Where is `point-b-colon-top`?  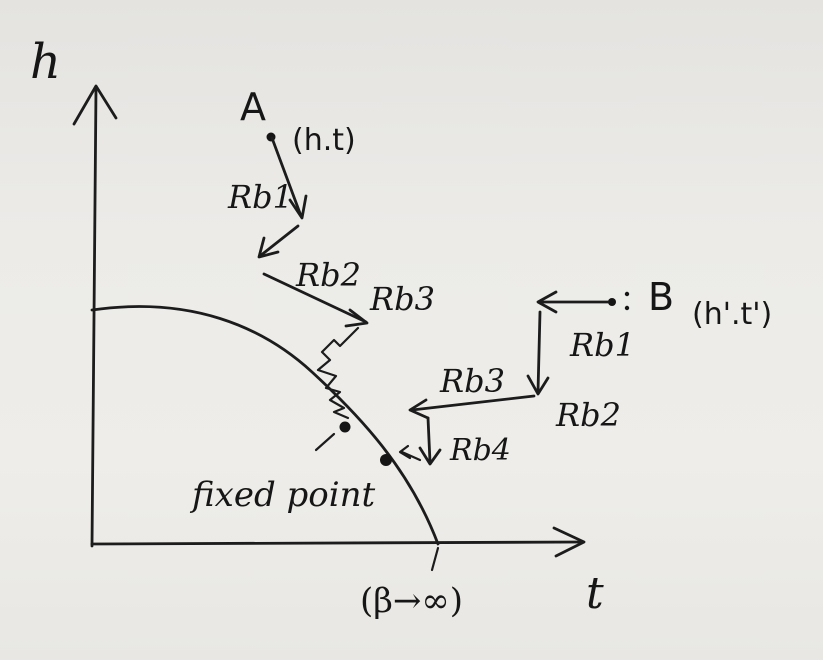 point-b-colon-top is located at coordinates (627, 294).